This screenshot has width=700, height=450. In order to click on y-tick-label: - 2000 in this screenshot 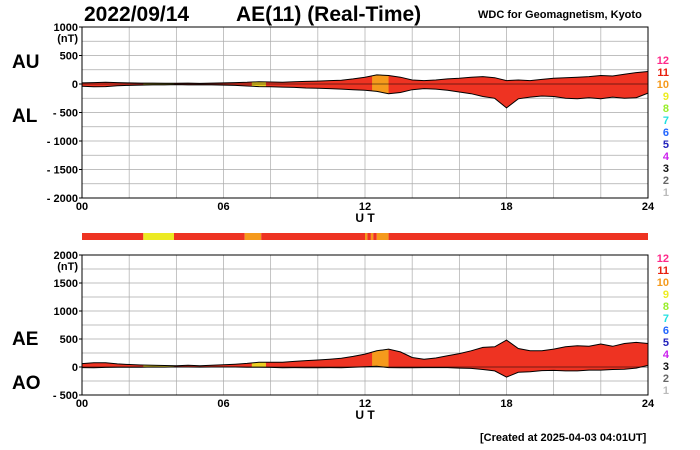, I will do `click(62, 199)`.